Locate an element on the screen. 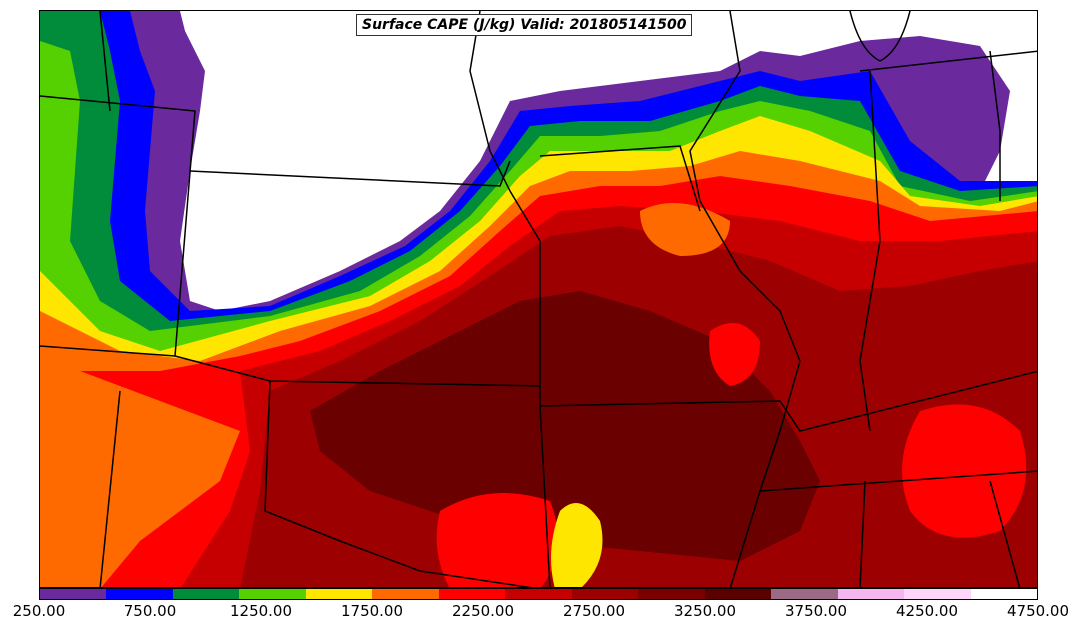 This screenshot has height=633, width=1081. cape-blob-central is located at coordinates (734, 354).